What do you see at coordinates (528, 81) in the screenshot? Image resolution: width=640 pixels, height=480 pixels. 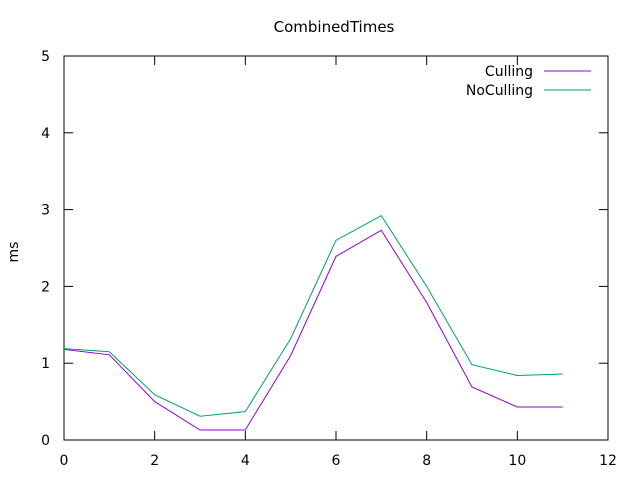 I see `legend: Culling NoCulling` at bounding box center [528, 81].